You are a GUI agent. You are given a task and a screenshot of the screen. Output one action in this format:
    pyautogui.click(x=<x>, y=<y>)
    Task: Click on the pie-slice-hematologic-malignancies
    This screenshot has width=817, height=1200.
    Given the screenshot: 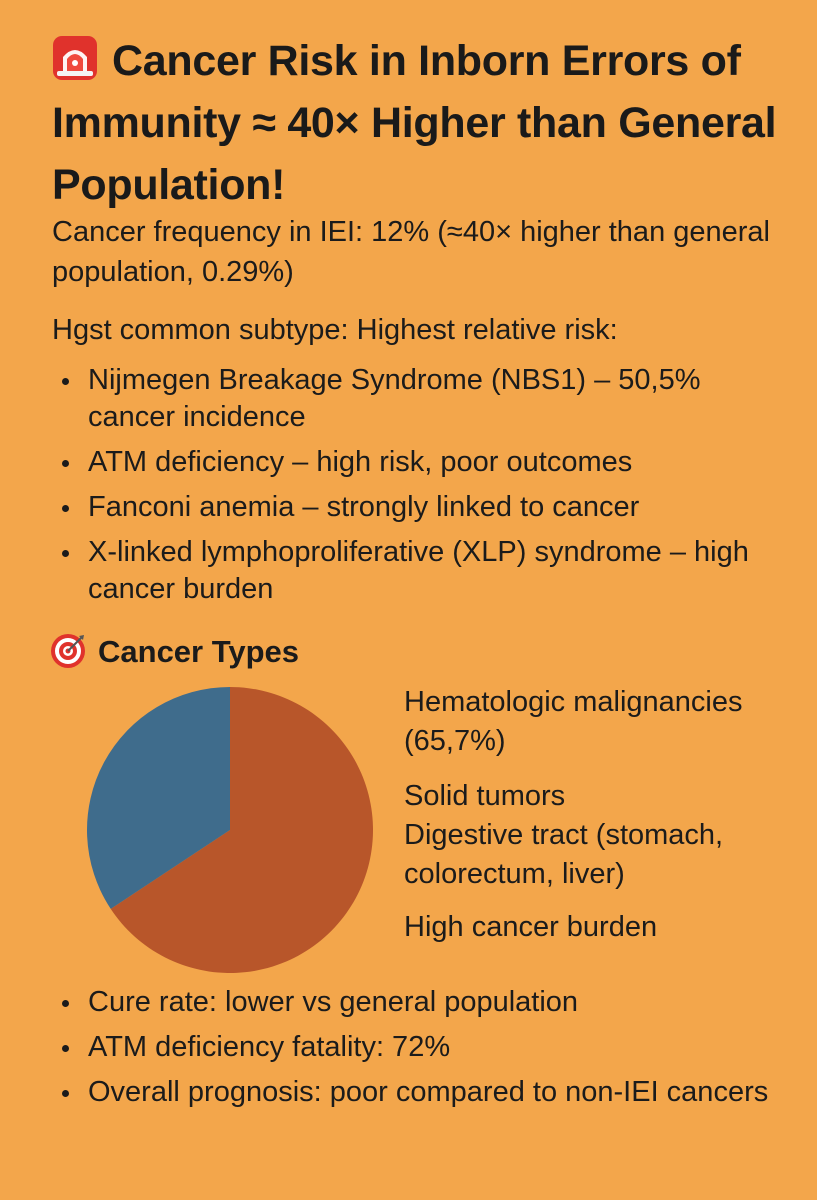 What is the action you would take?
    pyautogui.click(x=242, y=830)
    